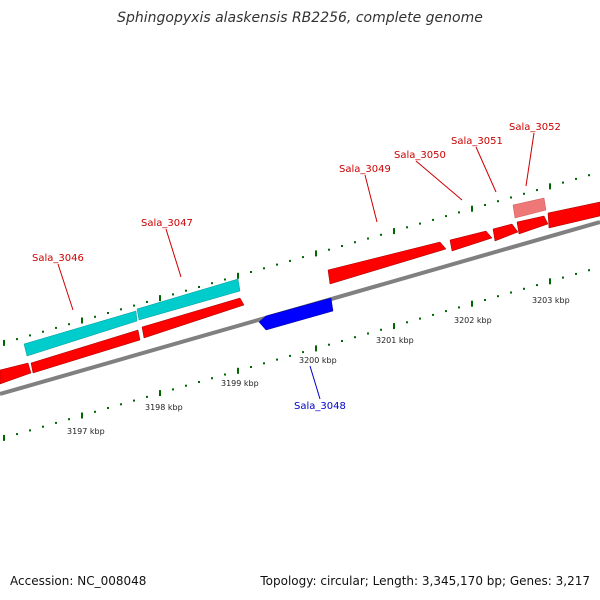  Describe the element at coordinates (78, 581) in the screenshot. I see `accession-text: Accession: NC_008048` at that location.